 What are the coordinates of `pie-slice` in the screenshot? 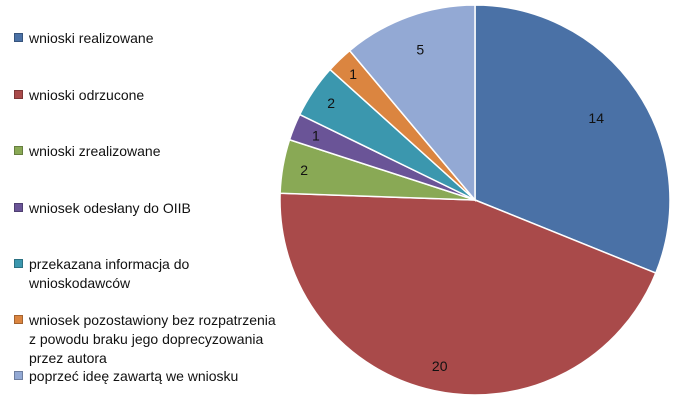 It's located at (412, 103).